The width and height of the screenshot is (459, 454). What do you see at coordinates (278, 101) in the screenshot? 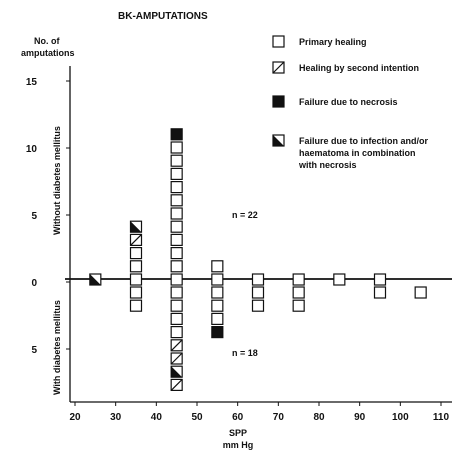
I see `legend-marker-necrosis` at bounding box center [278, 101].